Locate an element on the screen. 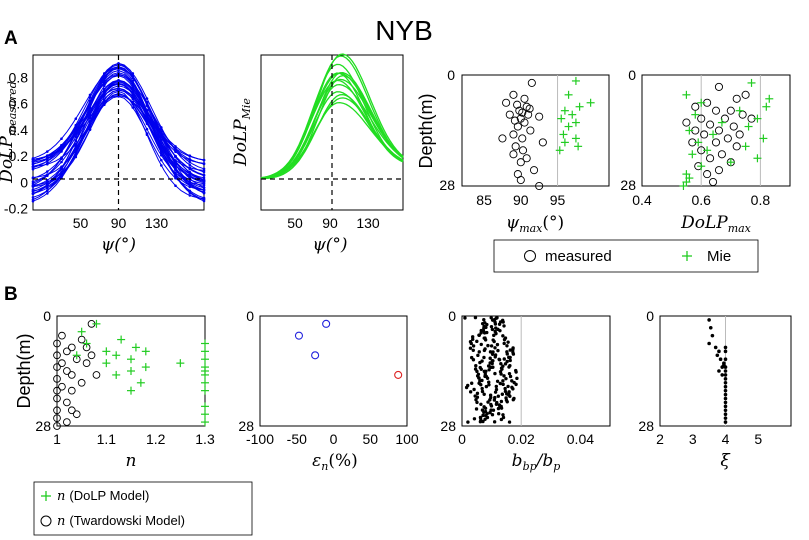 The image size is (809, 540). x-ticks: 0.4 0.6 0.8 is located at coordinates (701, 200).